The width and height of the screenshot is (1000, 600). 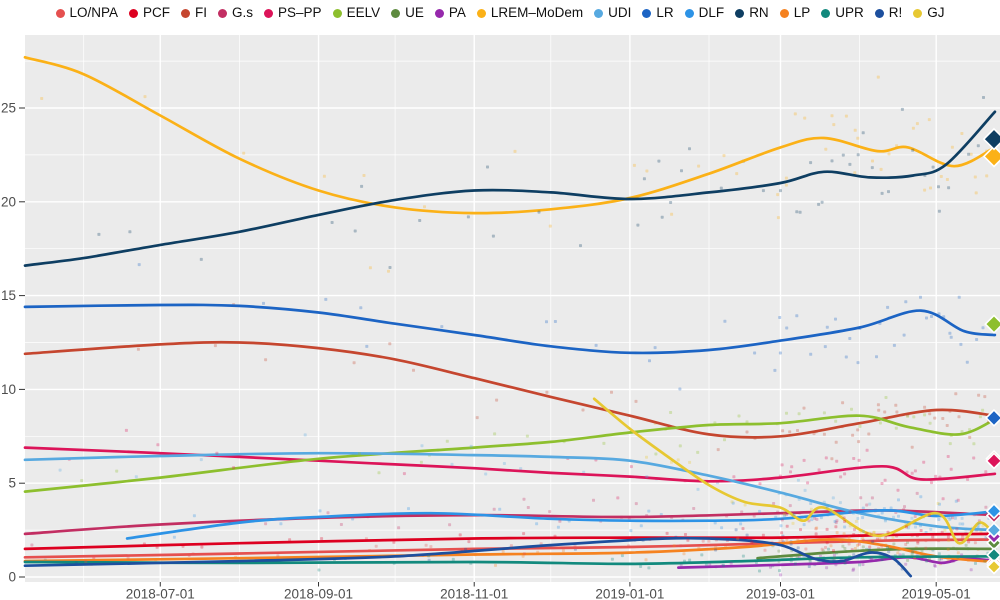 What do you see at coordinates (876, 553) in the screenshot?
I see `series-line-ue` at bounding box center [876, 553].